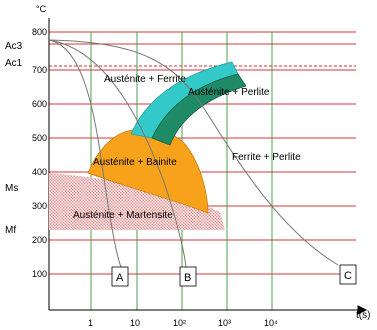 Image resolution: width=377 pixels, height=330 pixels. What do you see at coordinates (14, 63) in the screenshot?
I see `label-ac1: Ac1` at bounding box center [14, 63].